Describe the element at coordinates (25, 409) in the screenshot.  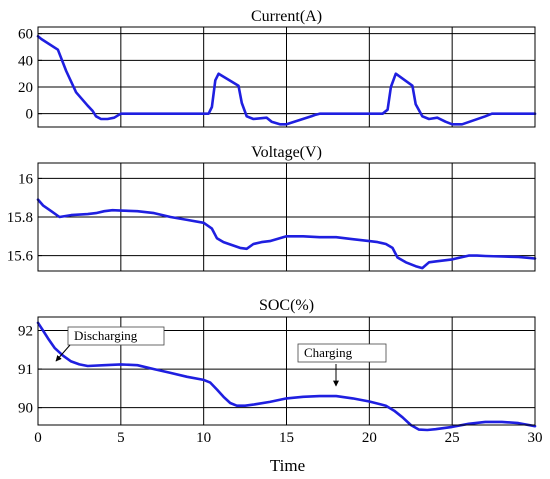
I see `y-tick-label: 90` at that location.